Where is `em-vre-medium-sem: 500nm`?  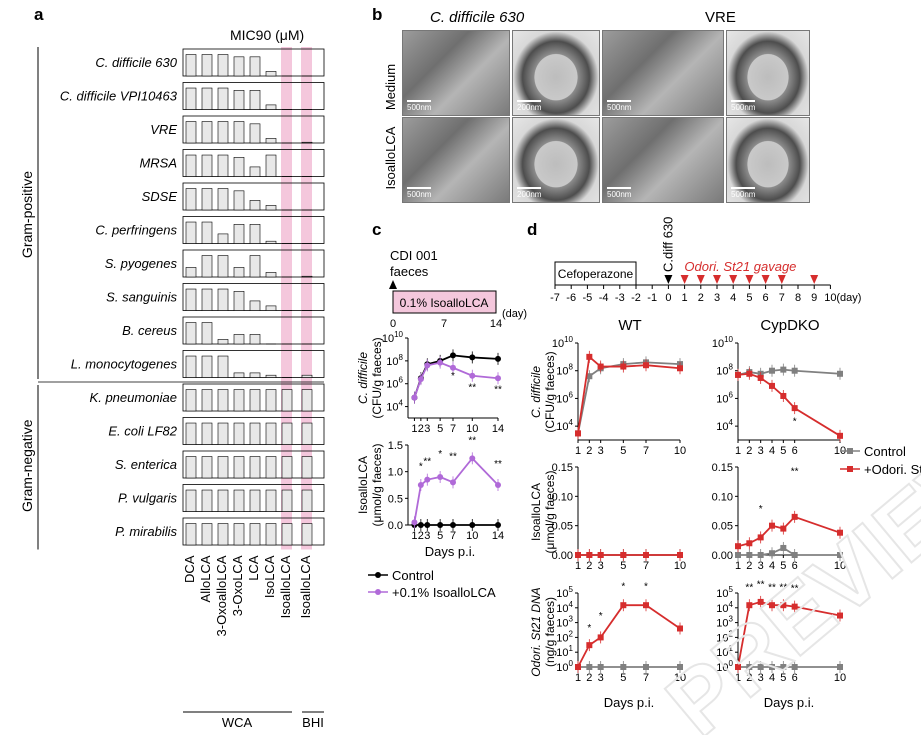
em-vre-medium-sem: 500nm is located at coordinates (663, 73).